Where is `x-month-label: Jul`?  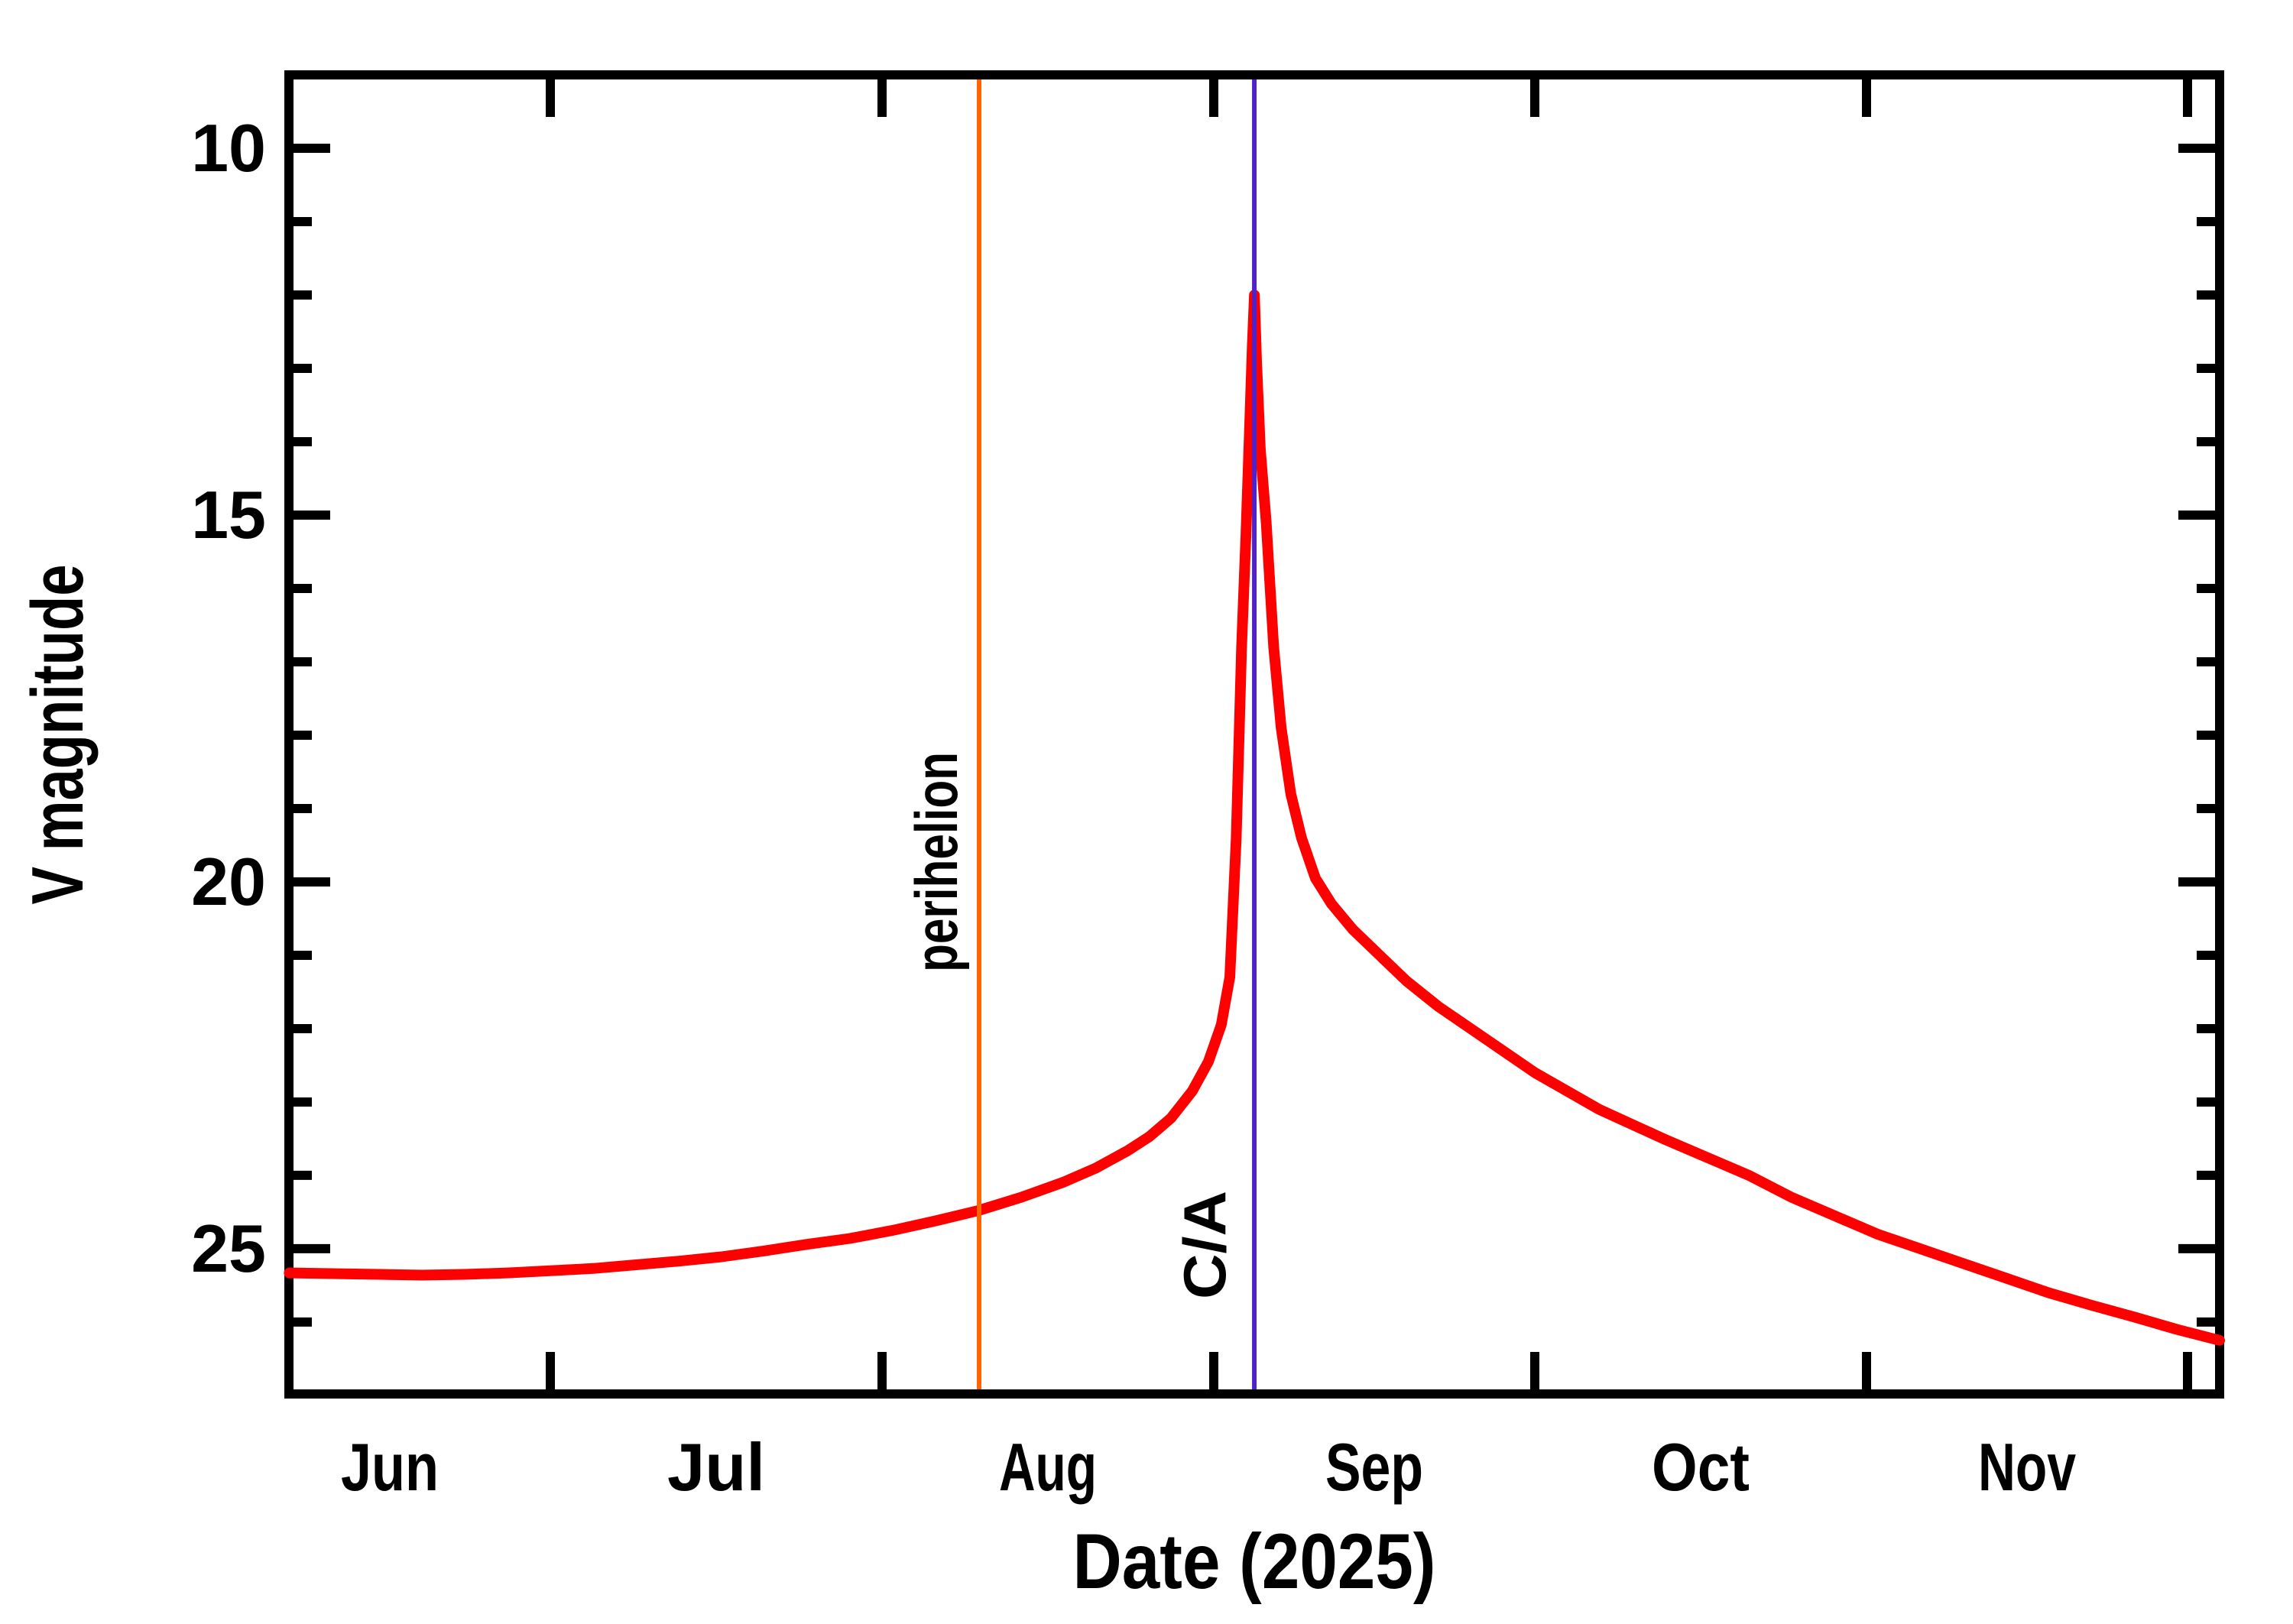
x-month-label: Jul is located at coordinates (716, 1467).